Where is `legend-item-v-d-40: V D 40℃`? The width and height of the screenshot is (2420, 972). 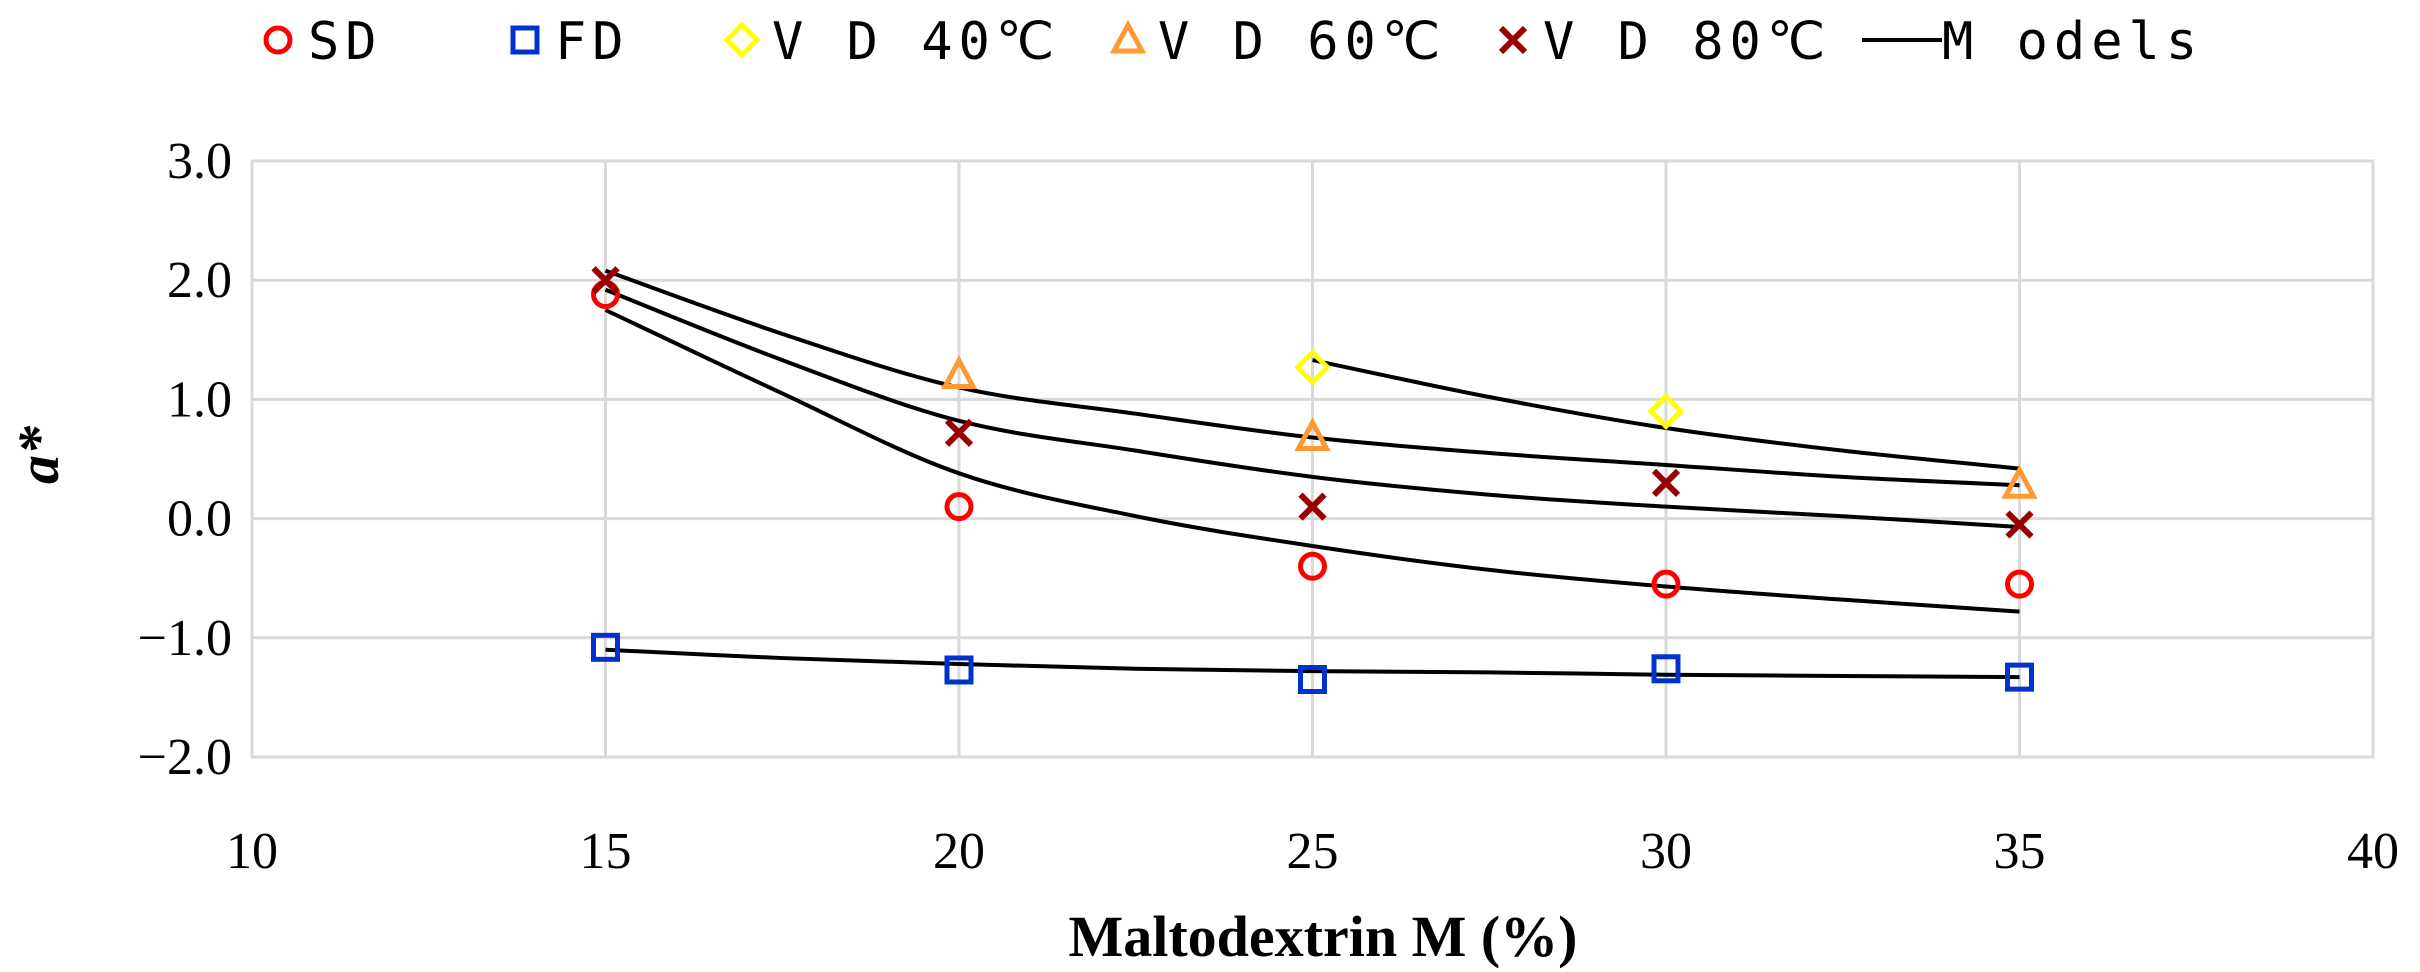
legend-item-v-d-40: V D 40℃ is located at coordinates (891, 42).